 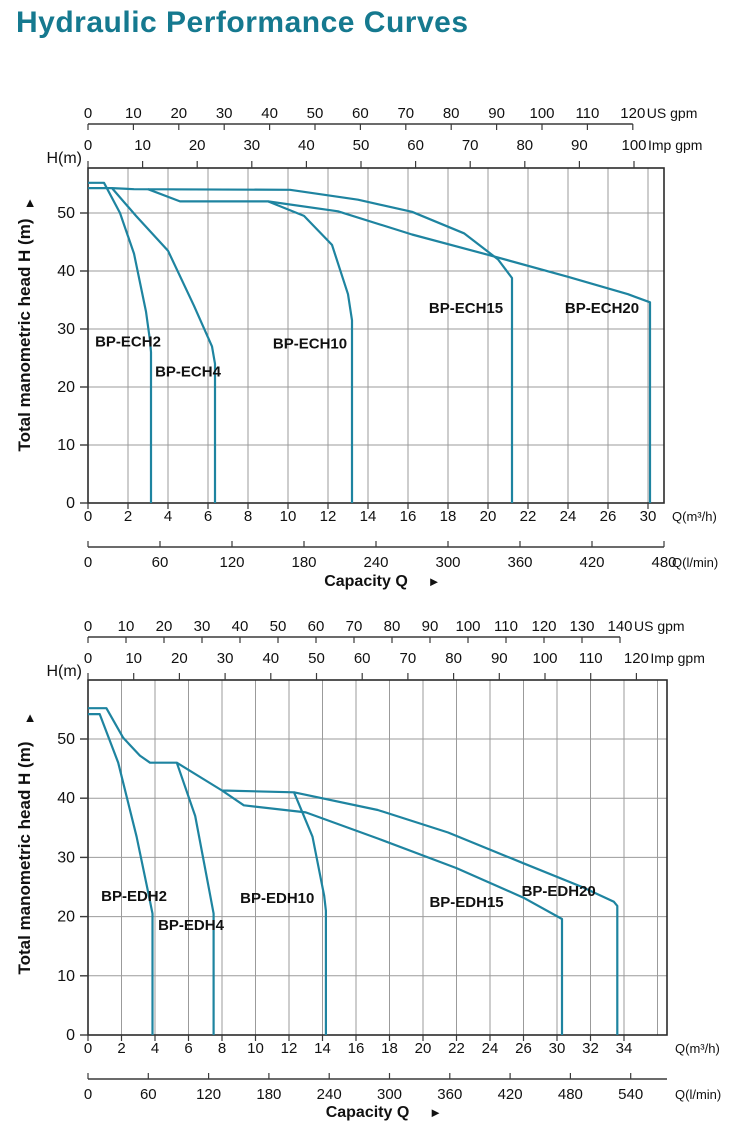 I want to click on imp-gpm-tick-label: 30, so click(x=251, y=145).